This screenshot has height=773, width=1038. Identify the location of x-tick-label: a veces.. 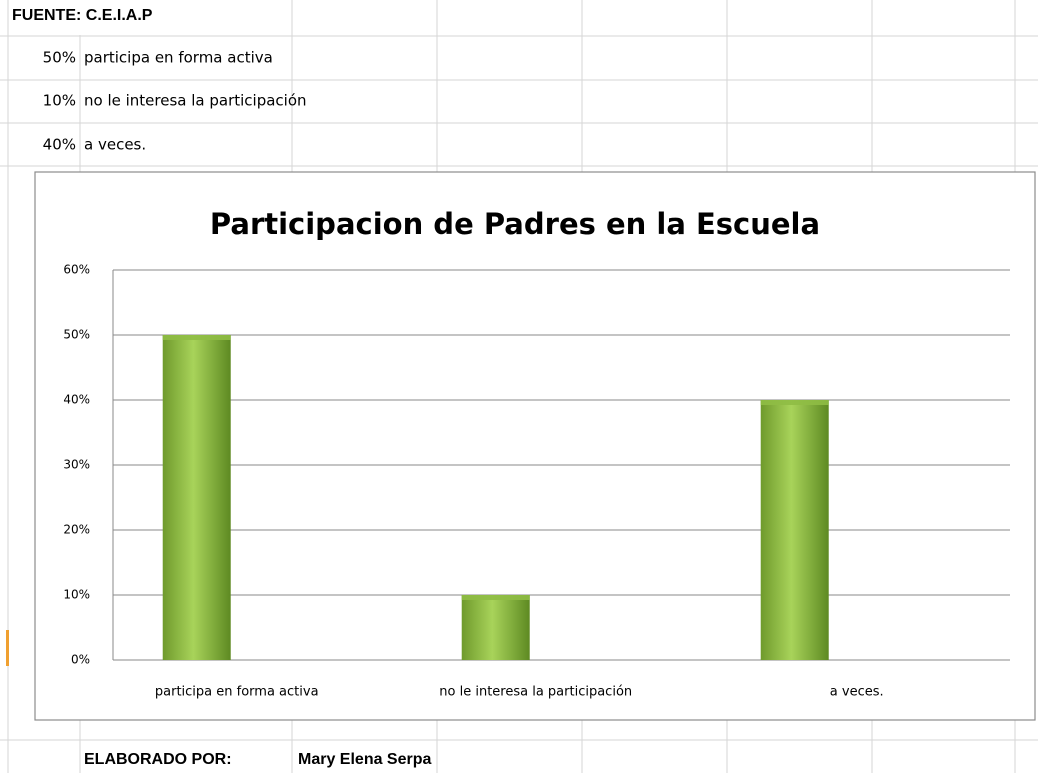
(857, 692).